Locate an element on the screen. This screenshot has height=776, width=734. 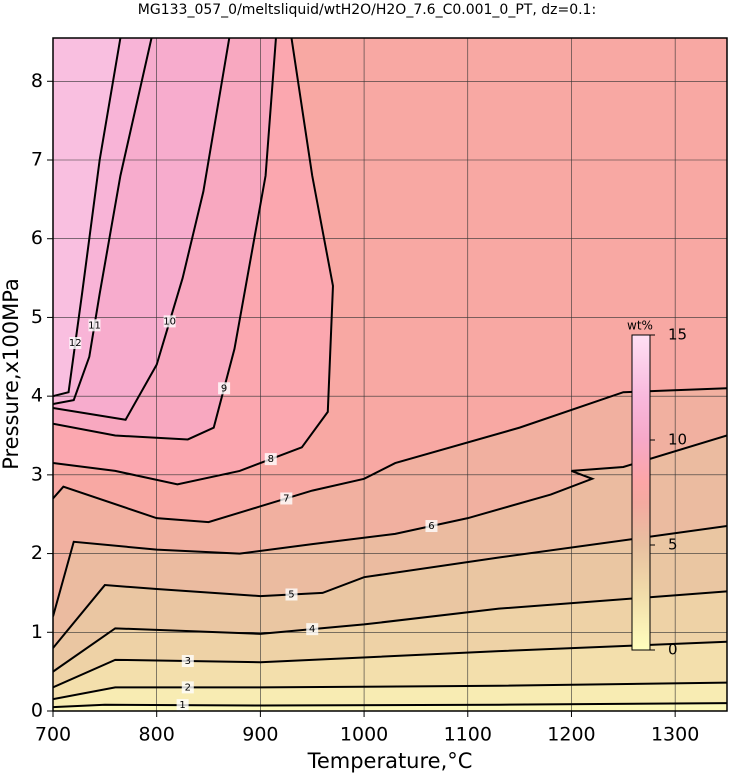
contour-label: 4 is located at coordinates (312, 629).